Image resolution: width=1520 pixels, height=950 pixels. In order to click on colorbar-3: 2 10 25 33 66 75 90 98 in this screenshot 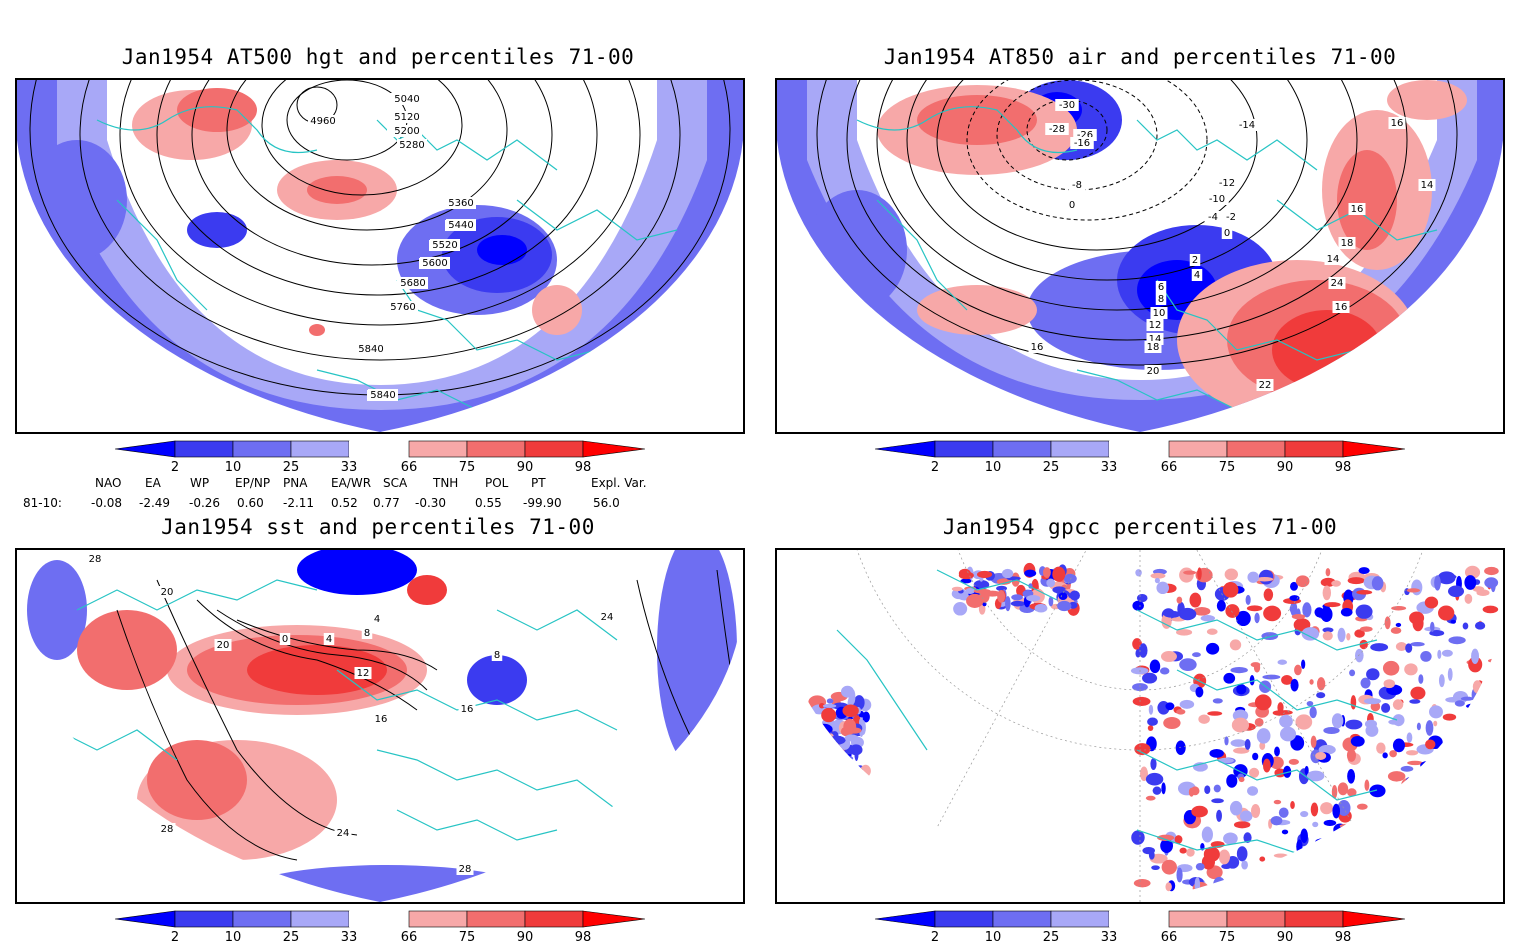, I will do `click(380, 930)`.